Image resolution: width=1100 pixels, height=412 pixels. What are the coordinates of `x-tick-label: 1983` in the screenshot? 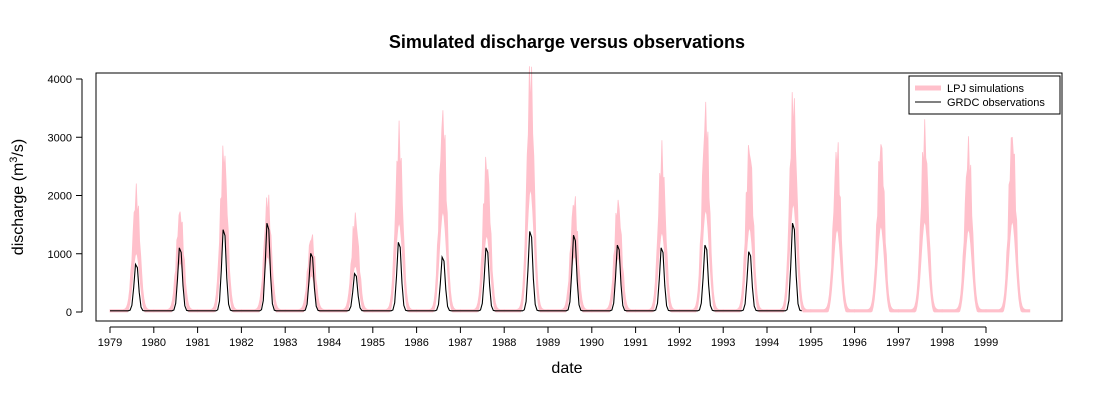 It's located at (285, 343).